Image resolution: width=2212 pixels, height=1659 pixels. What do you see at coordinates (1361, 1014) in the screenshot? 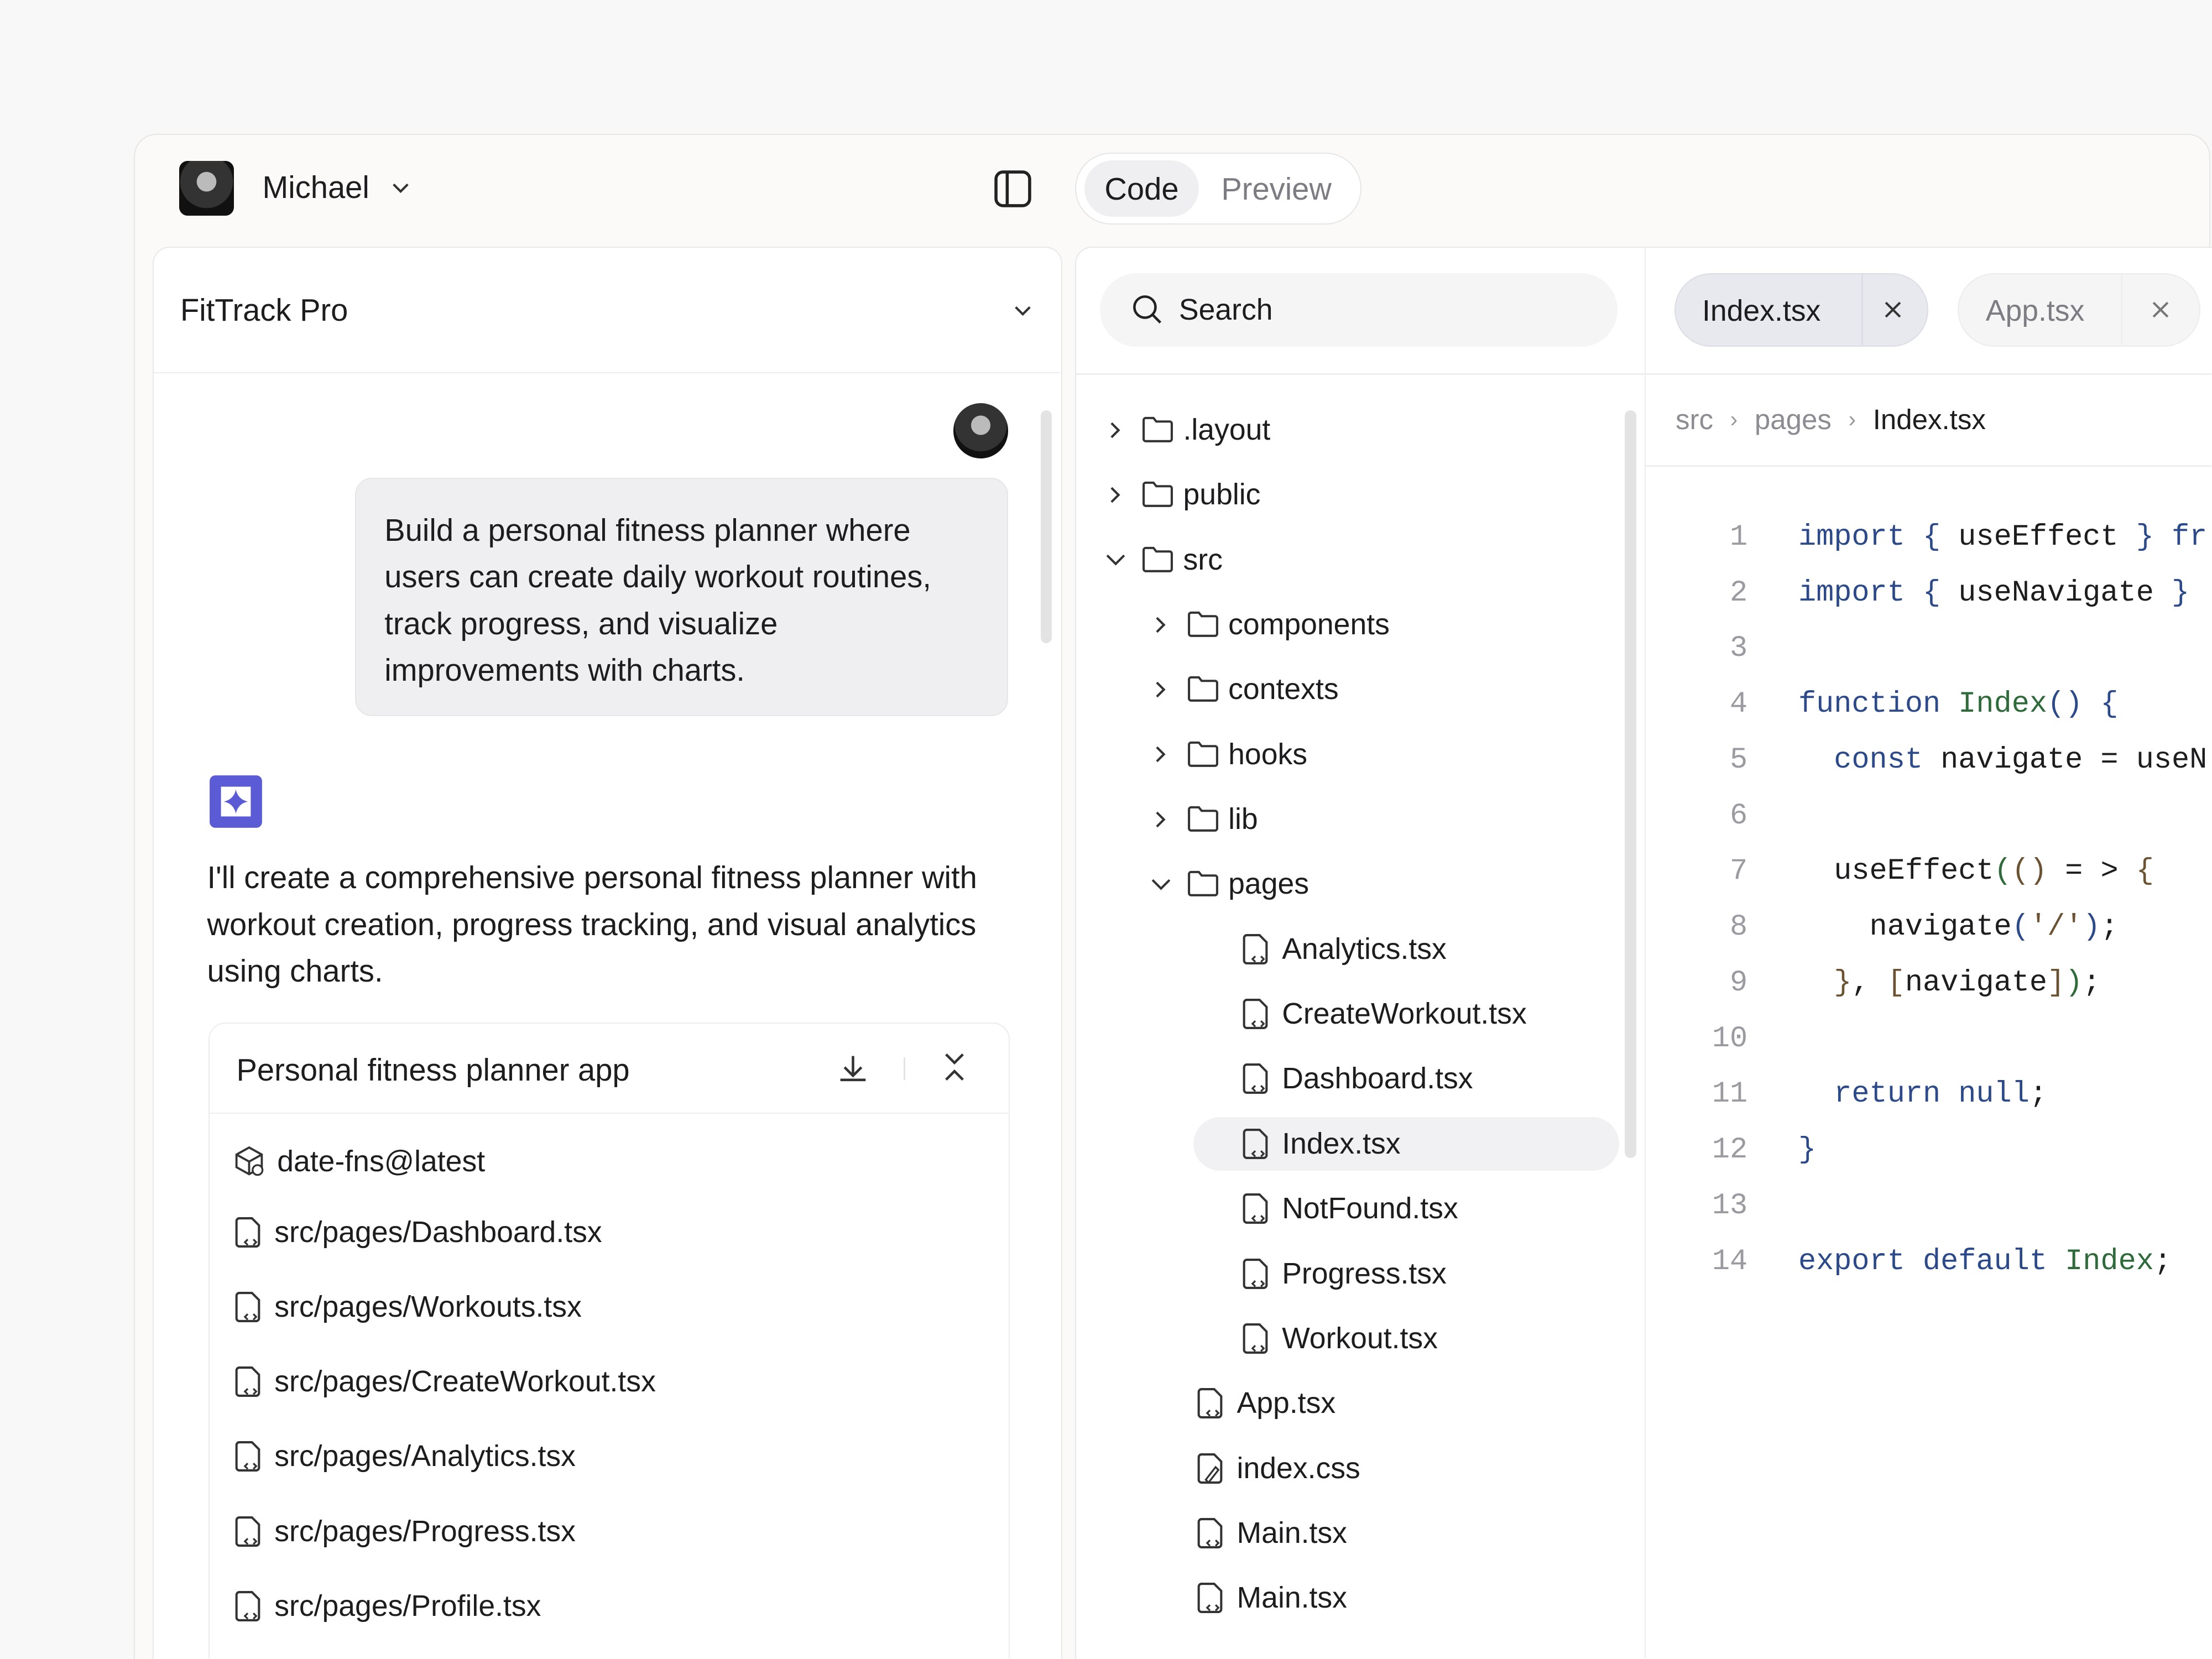
I see `tree-item-file: CreateWorkout.tsx` at bounding box center [1361, 1014].